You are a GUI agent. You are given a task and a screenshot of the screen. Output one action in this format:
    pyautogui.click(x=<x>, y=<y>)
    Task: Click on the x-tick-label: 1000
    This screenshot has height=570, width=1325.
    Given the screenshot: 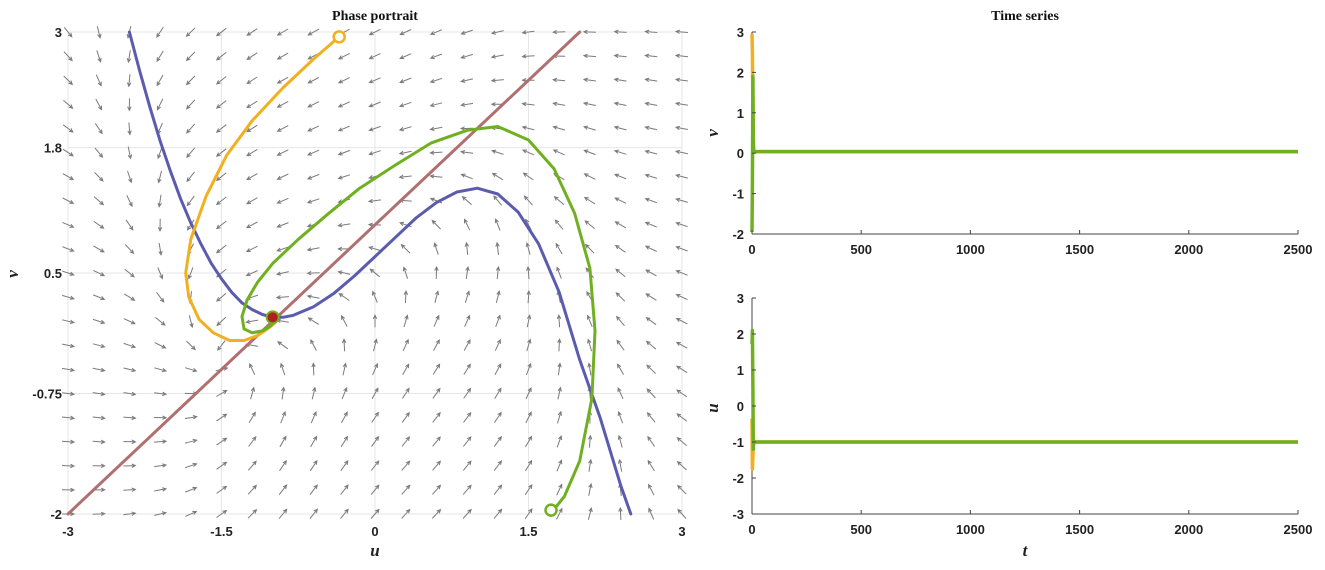 What is the action you would take?
    pyautogui.click(x=970, y=249)
    